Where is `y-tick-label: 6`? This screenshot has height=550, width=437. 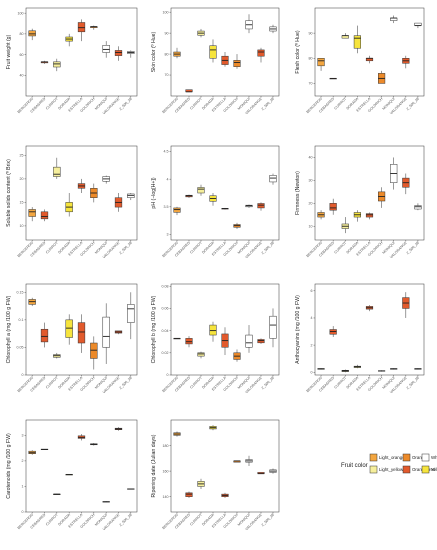 y-tick-label: 6 is located at coordinates (312, 291).